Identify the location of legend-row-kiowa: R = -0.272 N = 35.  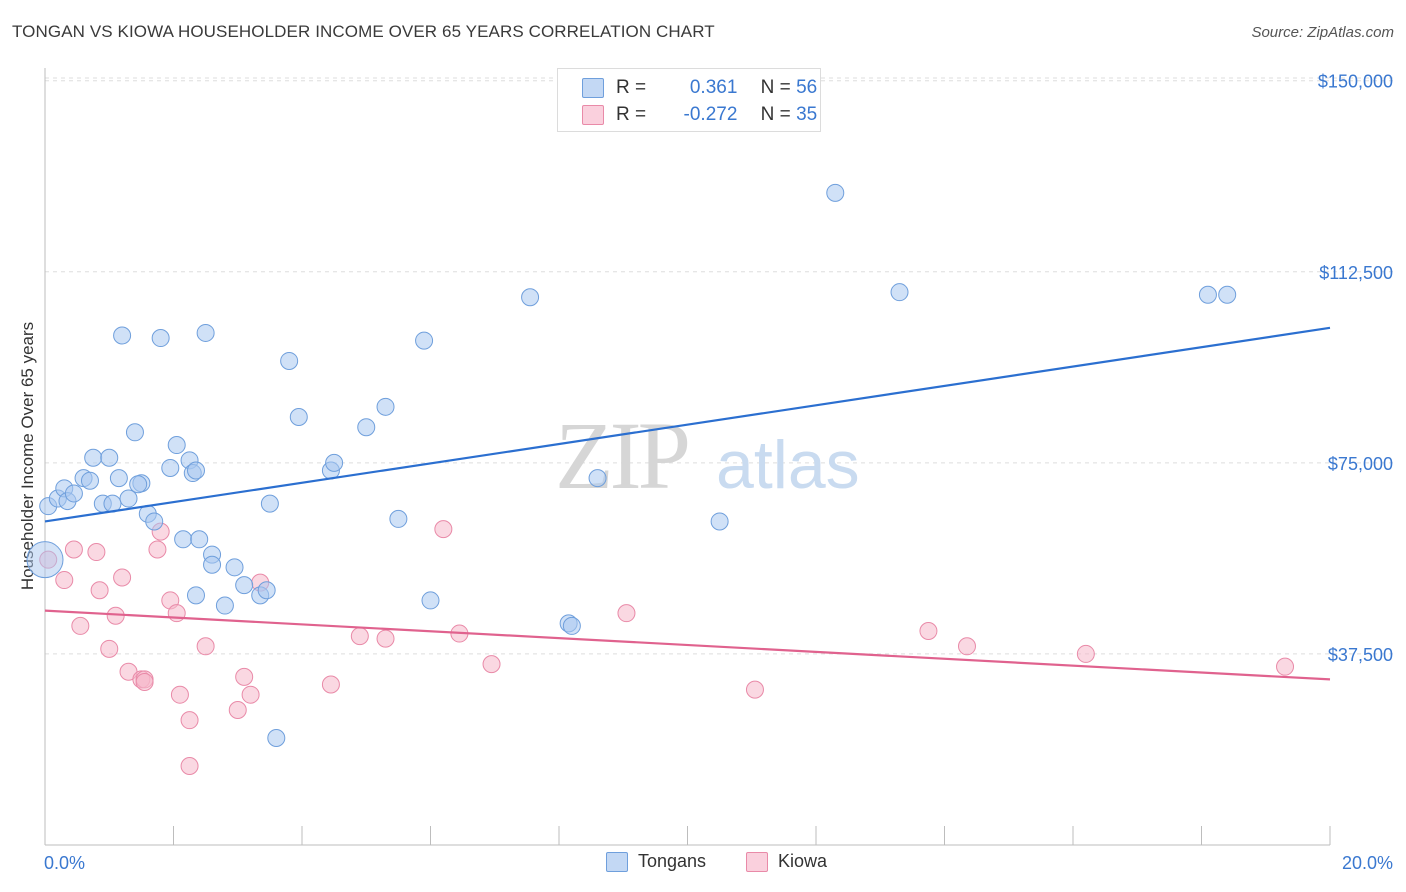
(699, 115).